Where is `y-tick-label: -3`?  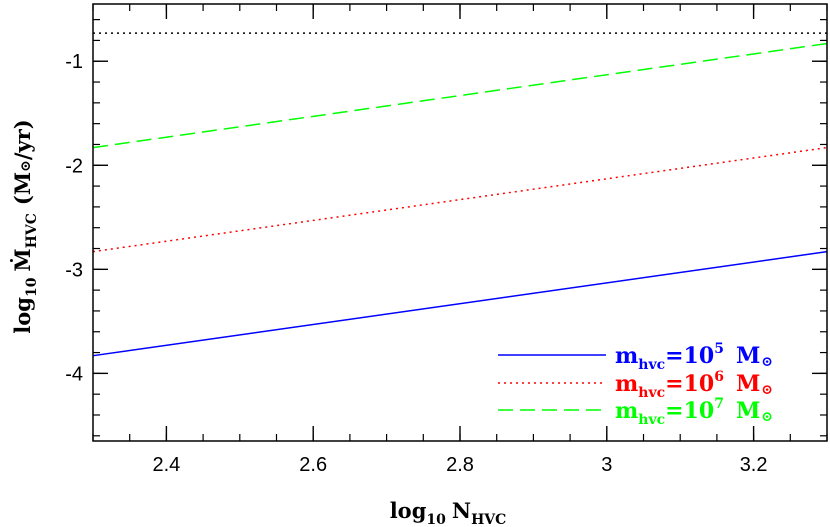
y-tick-label: -3 is located at coordinates (74, 270).